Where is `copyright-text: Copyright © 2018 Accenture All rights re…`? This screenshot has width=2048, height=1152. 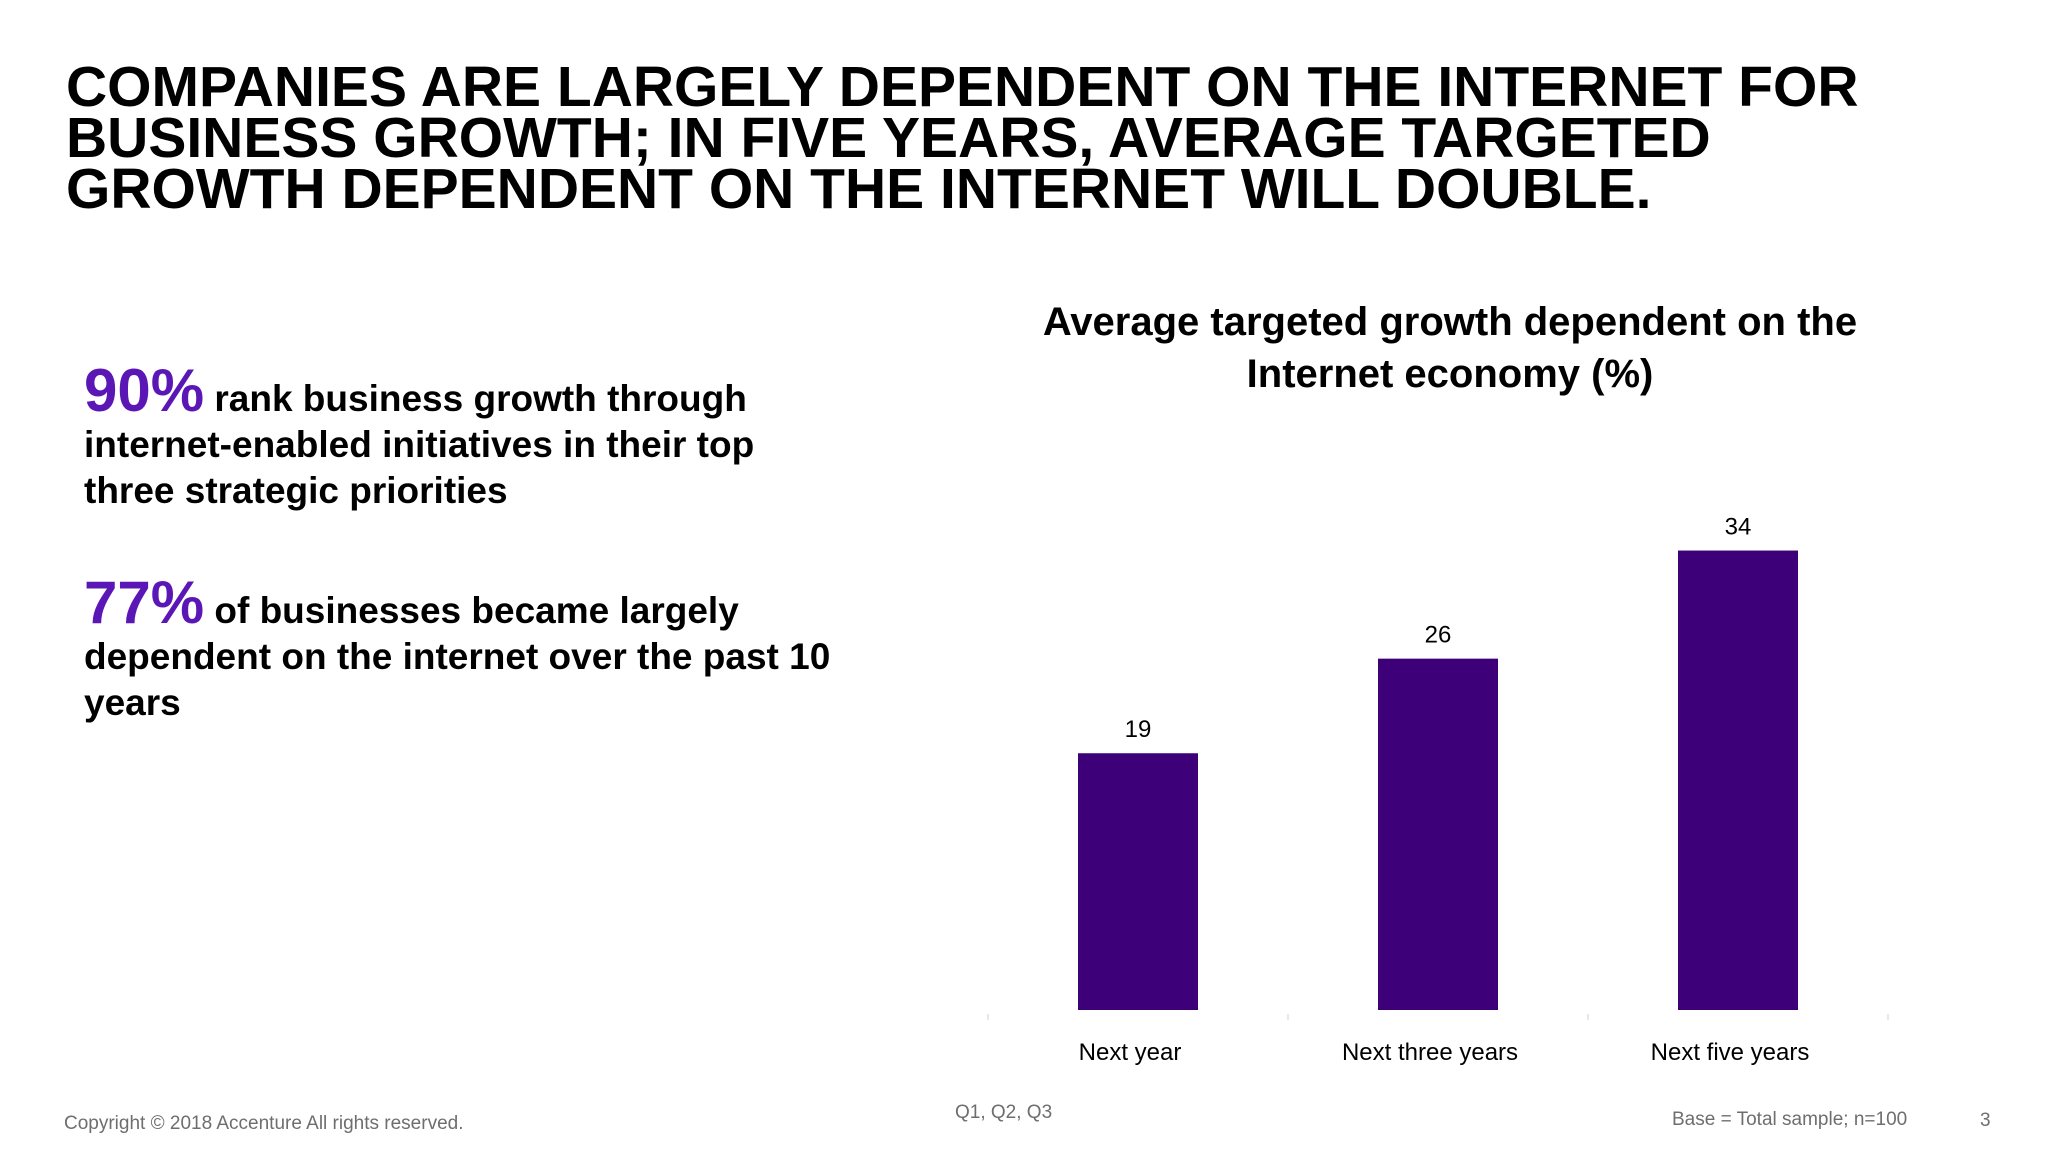
copyright-text: Copyright © 2018 Accenture All rights re… is located at coordinates (264, 1123).